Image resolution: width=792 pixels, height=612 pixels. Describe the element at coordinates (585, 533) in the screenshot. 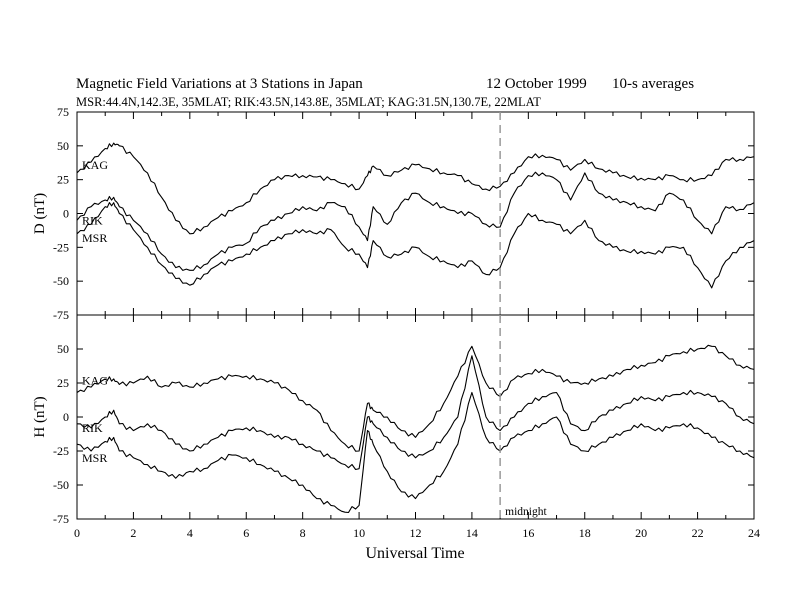

I see `x-tick-label: 18` at that location.